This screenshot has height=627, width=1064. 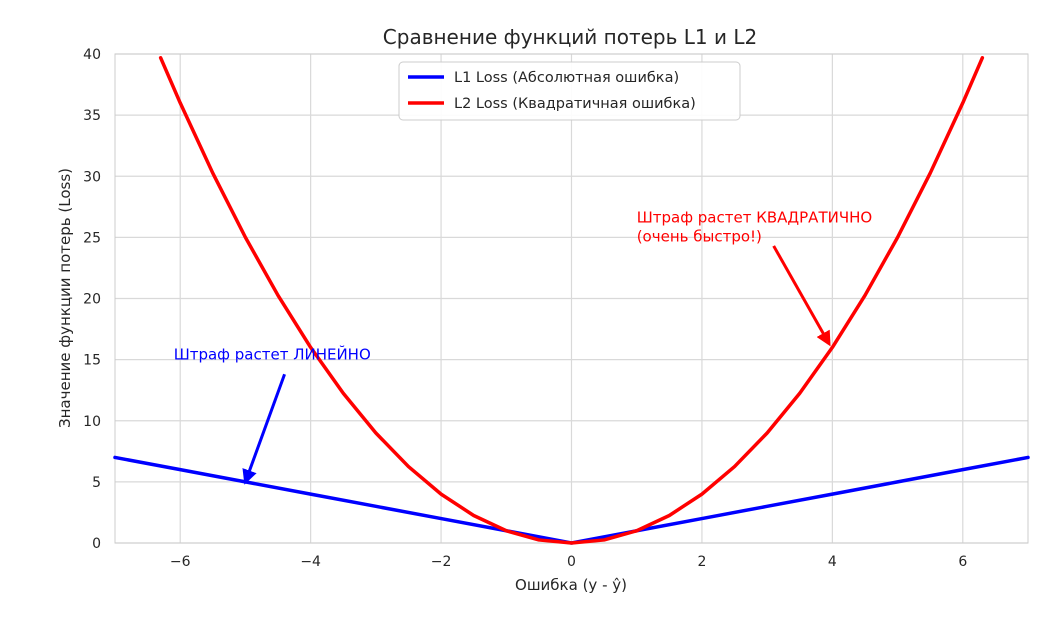 I want to click on legend-label-l2: L2 Loss (Квадратичная ошибка), so click(x=575, y=104).